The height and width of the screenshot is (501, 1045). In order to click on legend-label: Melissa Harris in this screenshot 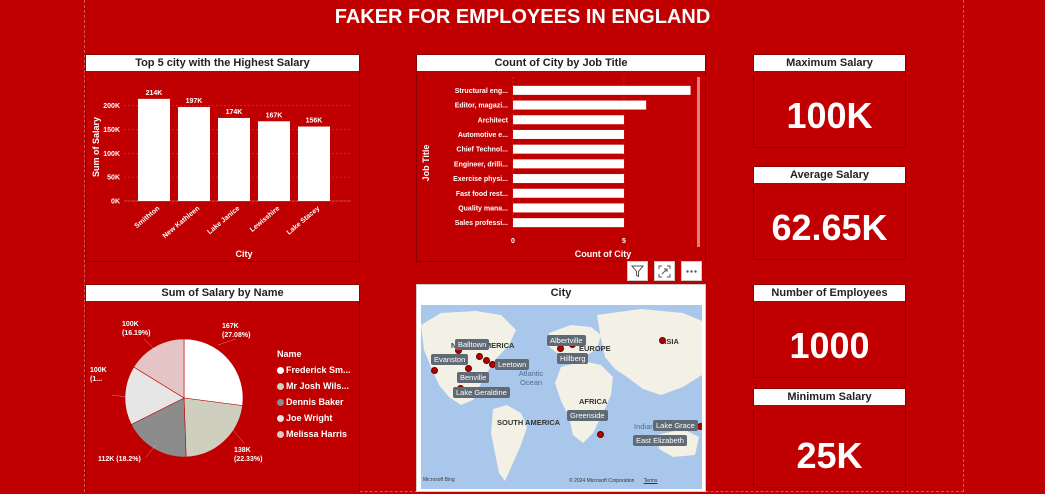, I will do `click(317, 434)`.